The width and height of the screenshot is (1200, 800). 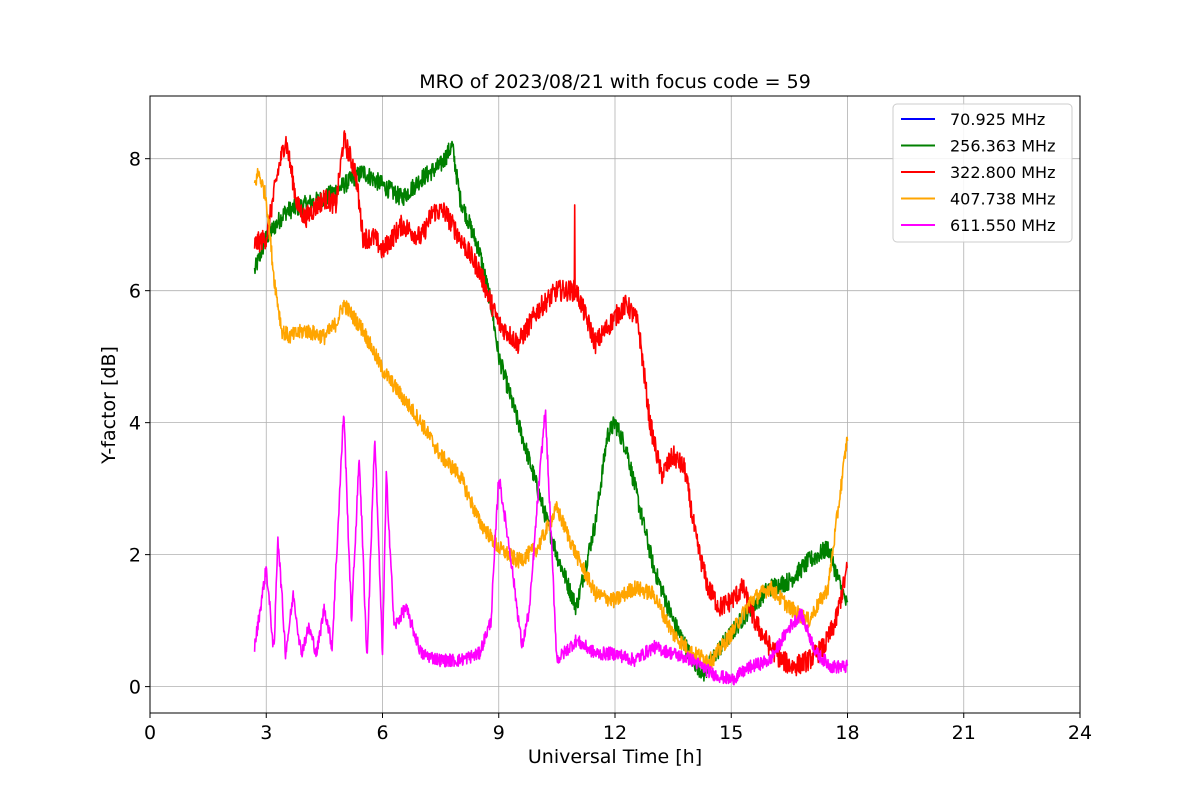 I want to click on x-tick-label: 24, so click(x=1080, y=733).